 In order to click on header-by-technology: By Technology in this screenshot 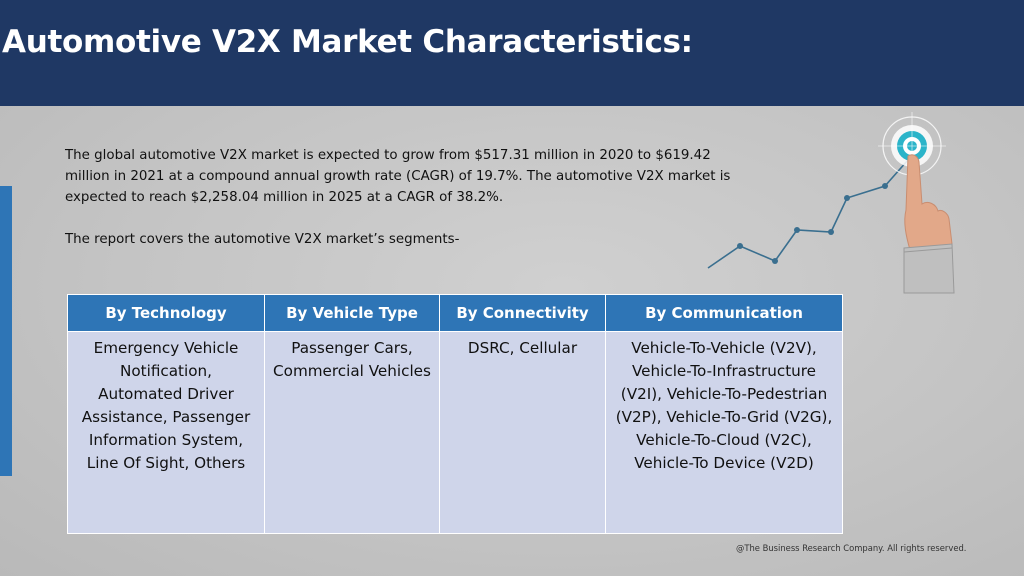, I will do `click(166, 313)`.